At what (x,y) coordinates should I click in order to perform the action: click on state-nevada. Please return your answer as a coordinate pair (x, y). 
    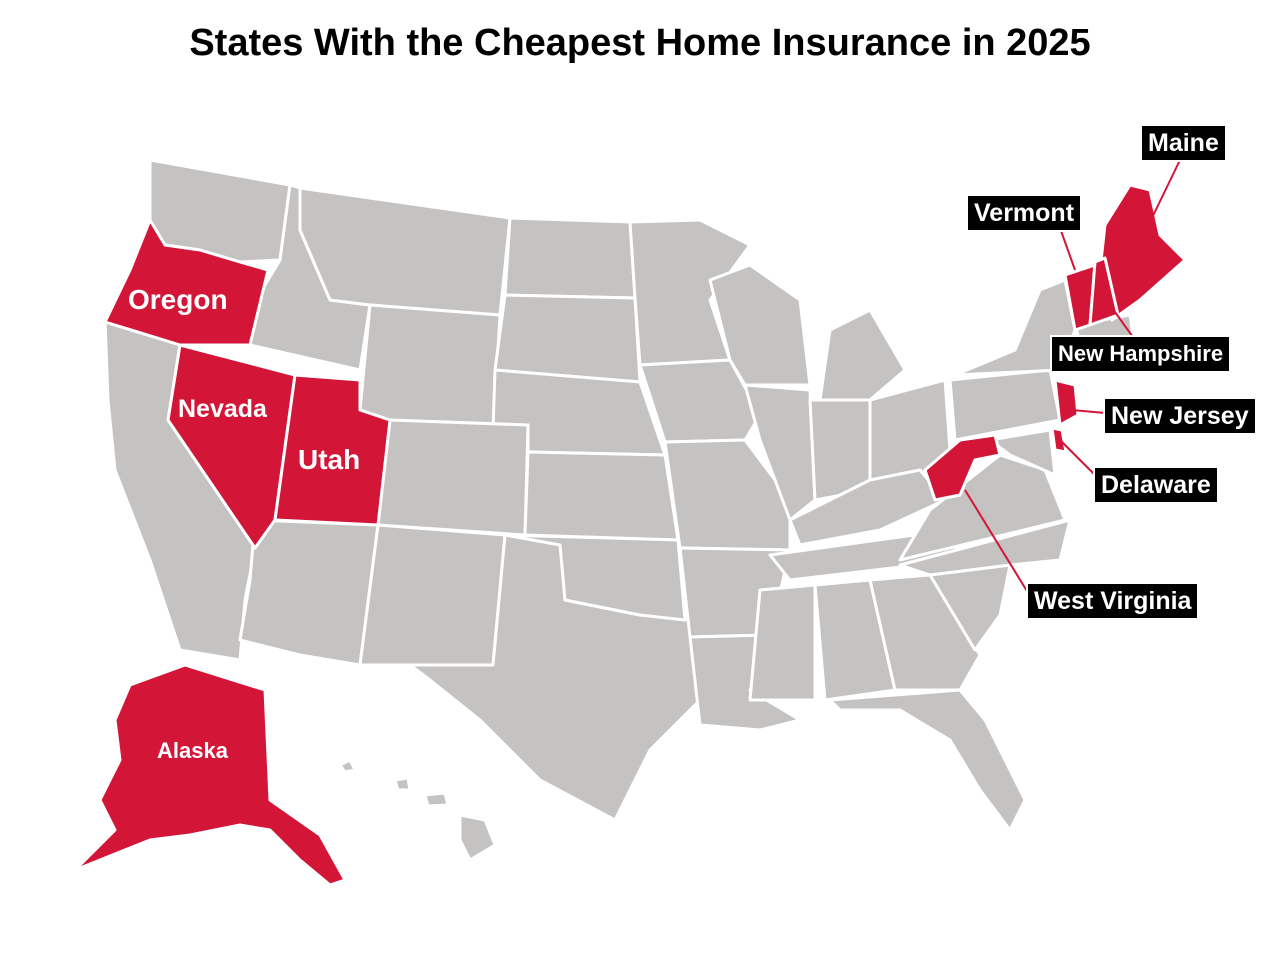
    Looking at the image, I should click on (231, 446).